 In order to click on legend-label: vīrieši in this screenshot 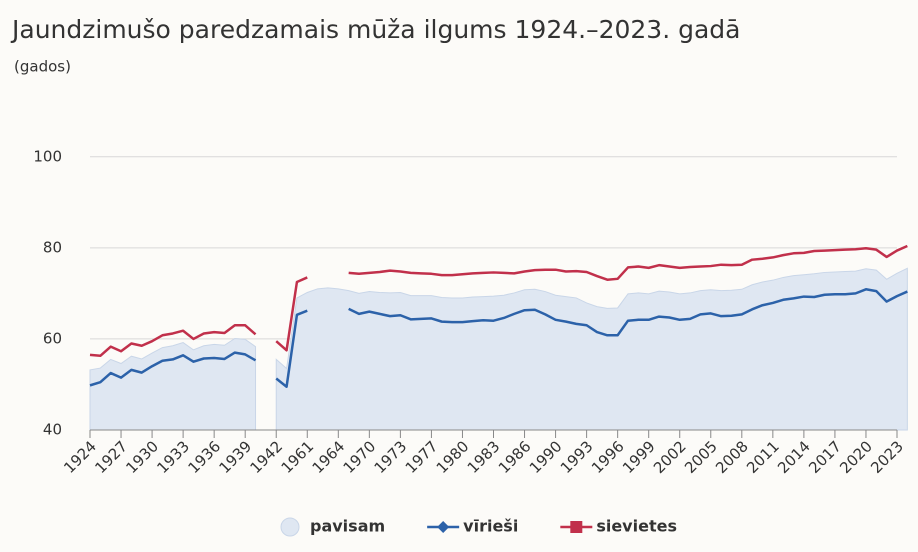, I will do `click(490, 526)`.